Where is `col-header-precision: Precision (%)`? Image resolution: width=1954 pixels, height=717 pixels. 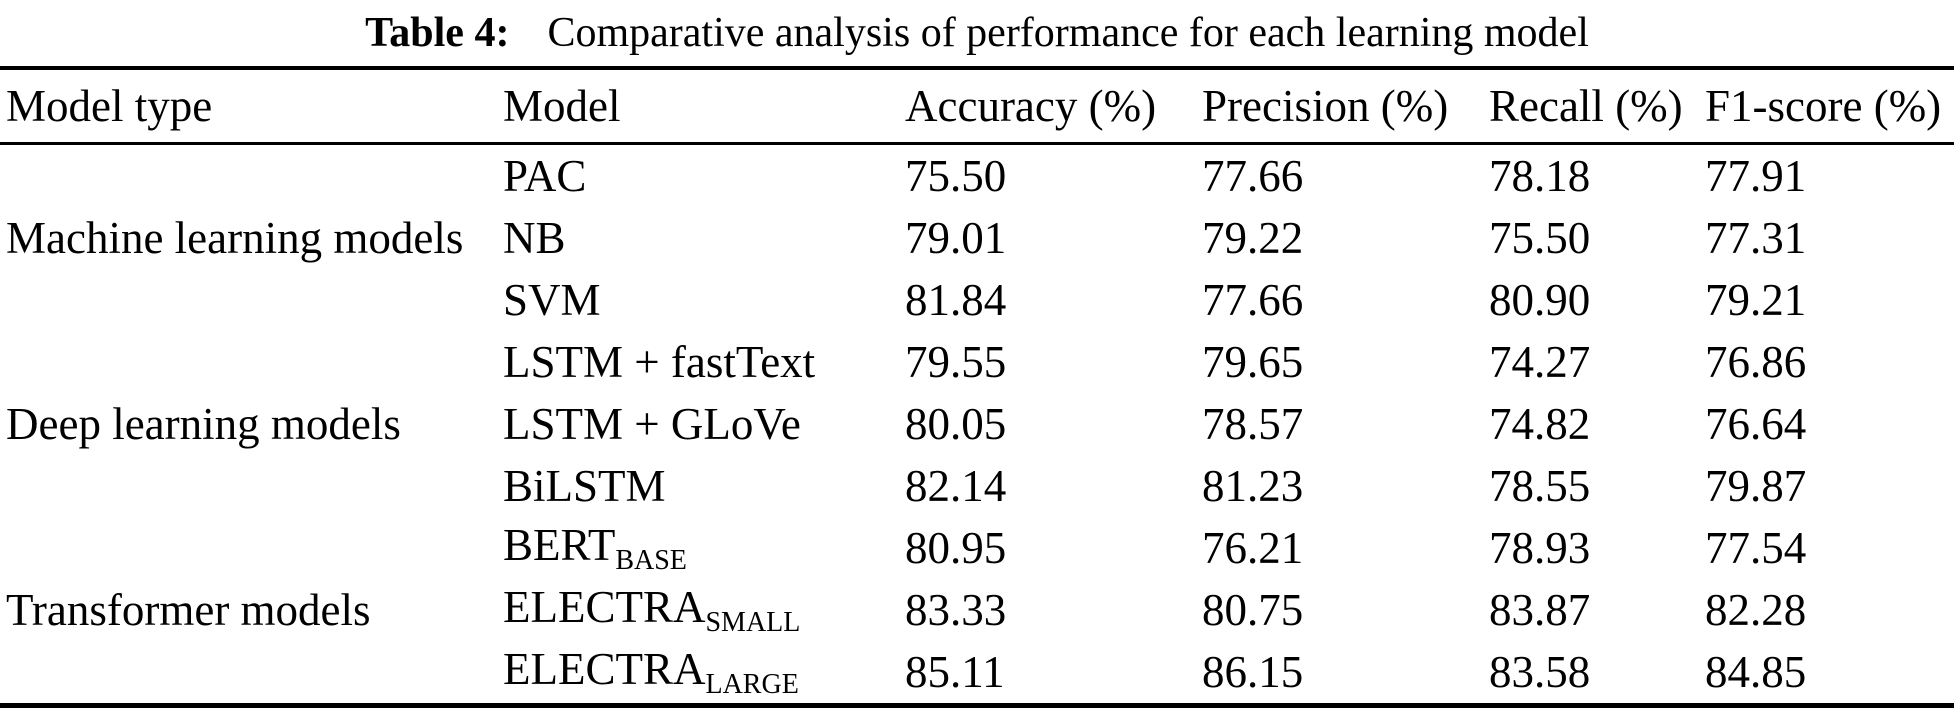 col-header-precision: Precision (%) is located at coordinates (1339, 106).